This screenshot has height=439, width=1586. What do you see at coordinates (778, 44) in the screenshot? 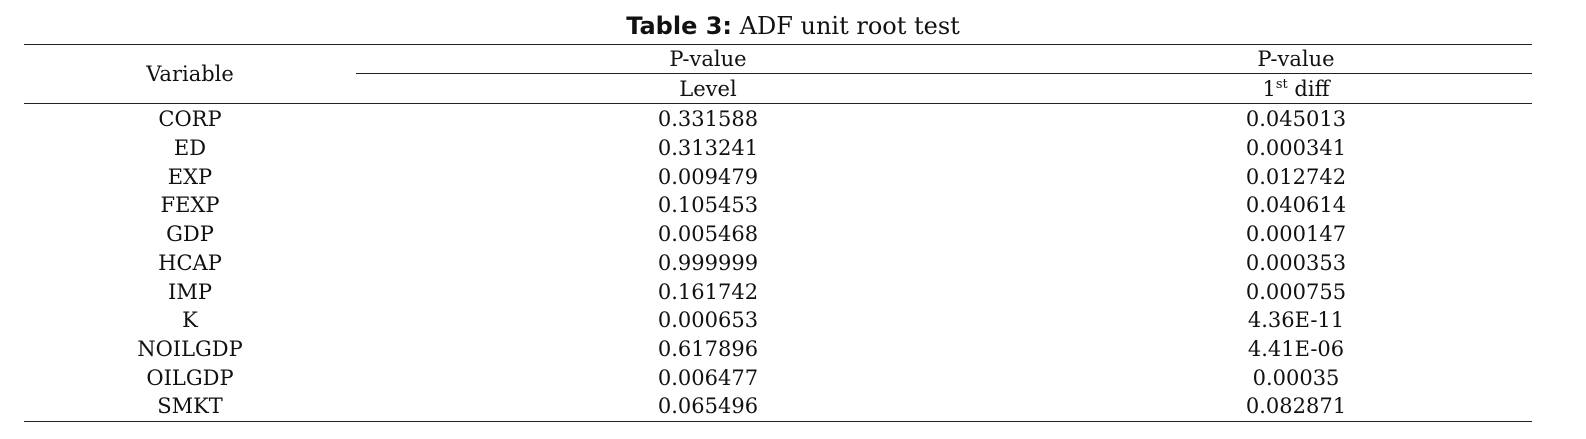
I see `top-rule` at bounding box center [778, 44].